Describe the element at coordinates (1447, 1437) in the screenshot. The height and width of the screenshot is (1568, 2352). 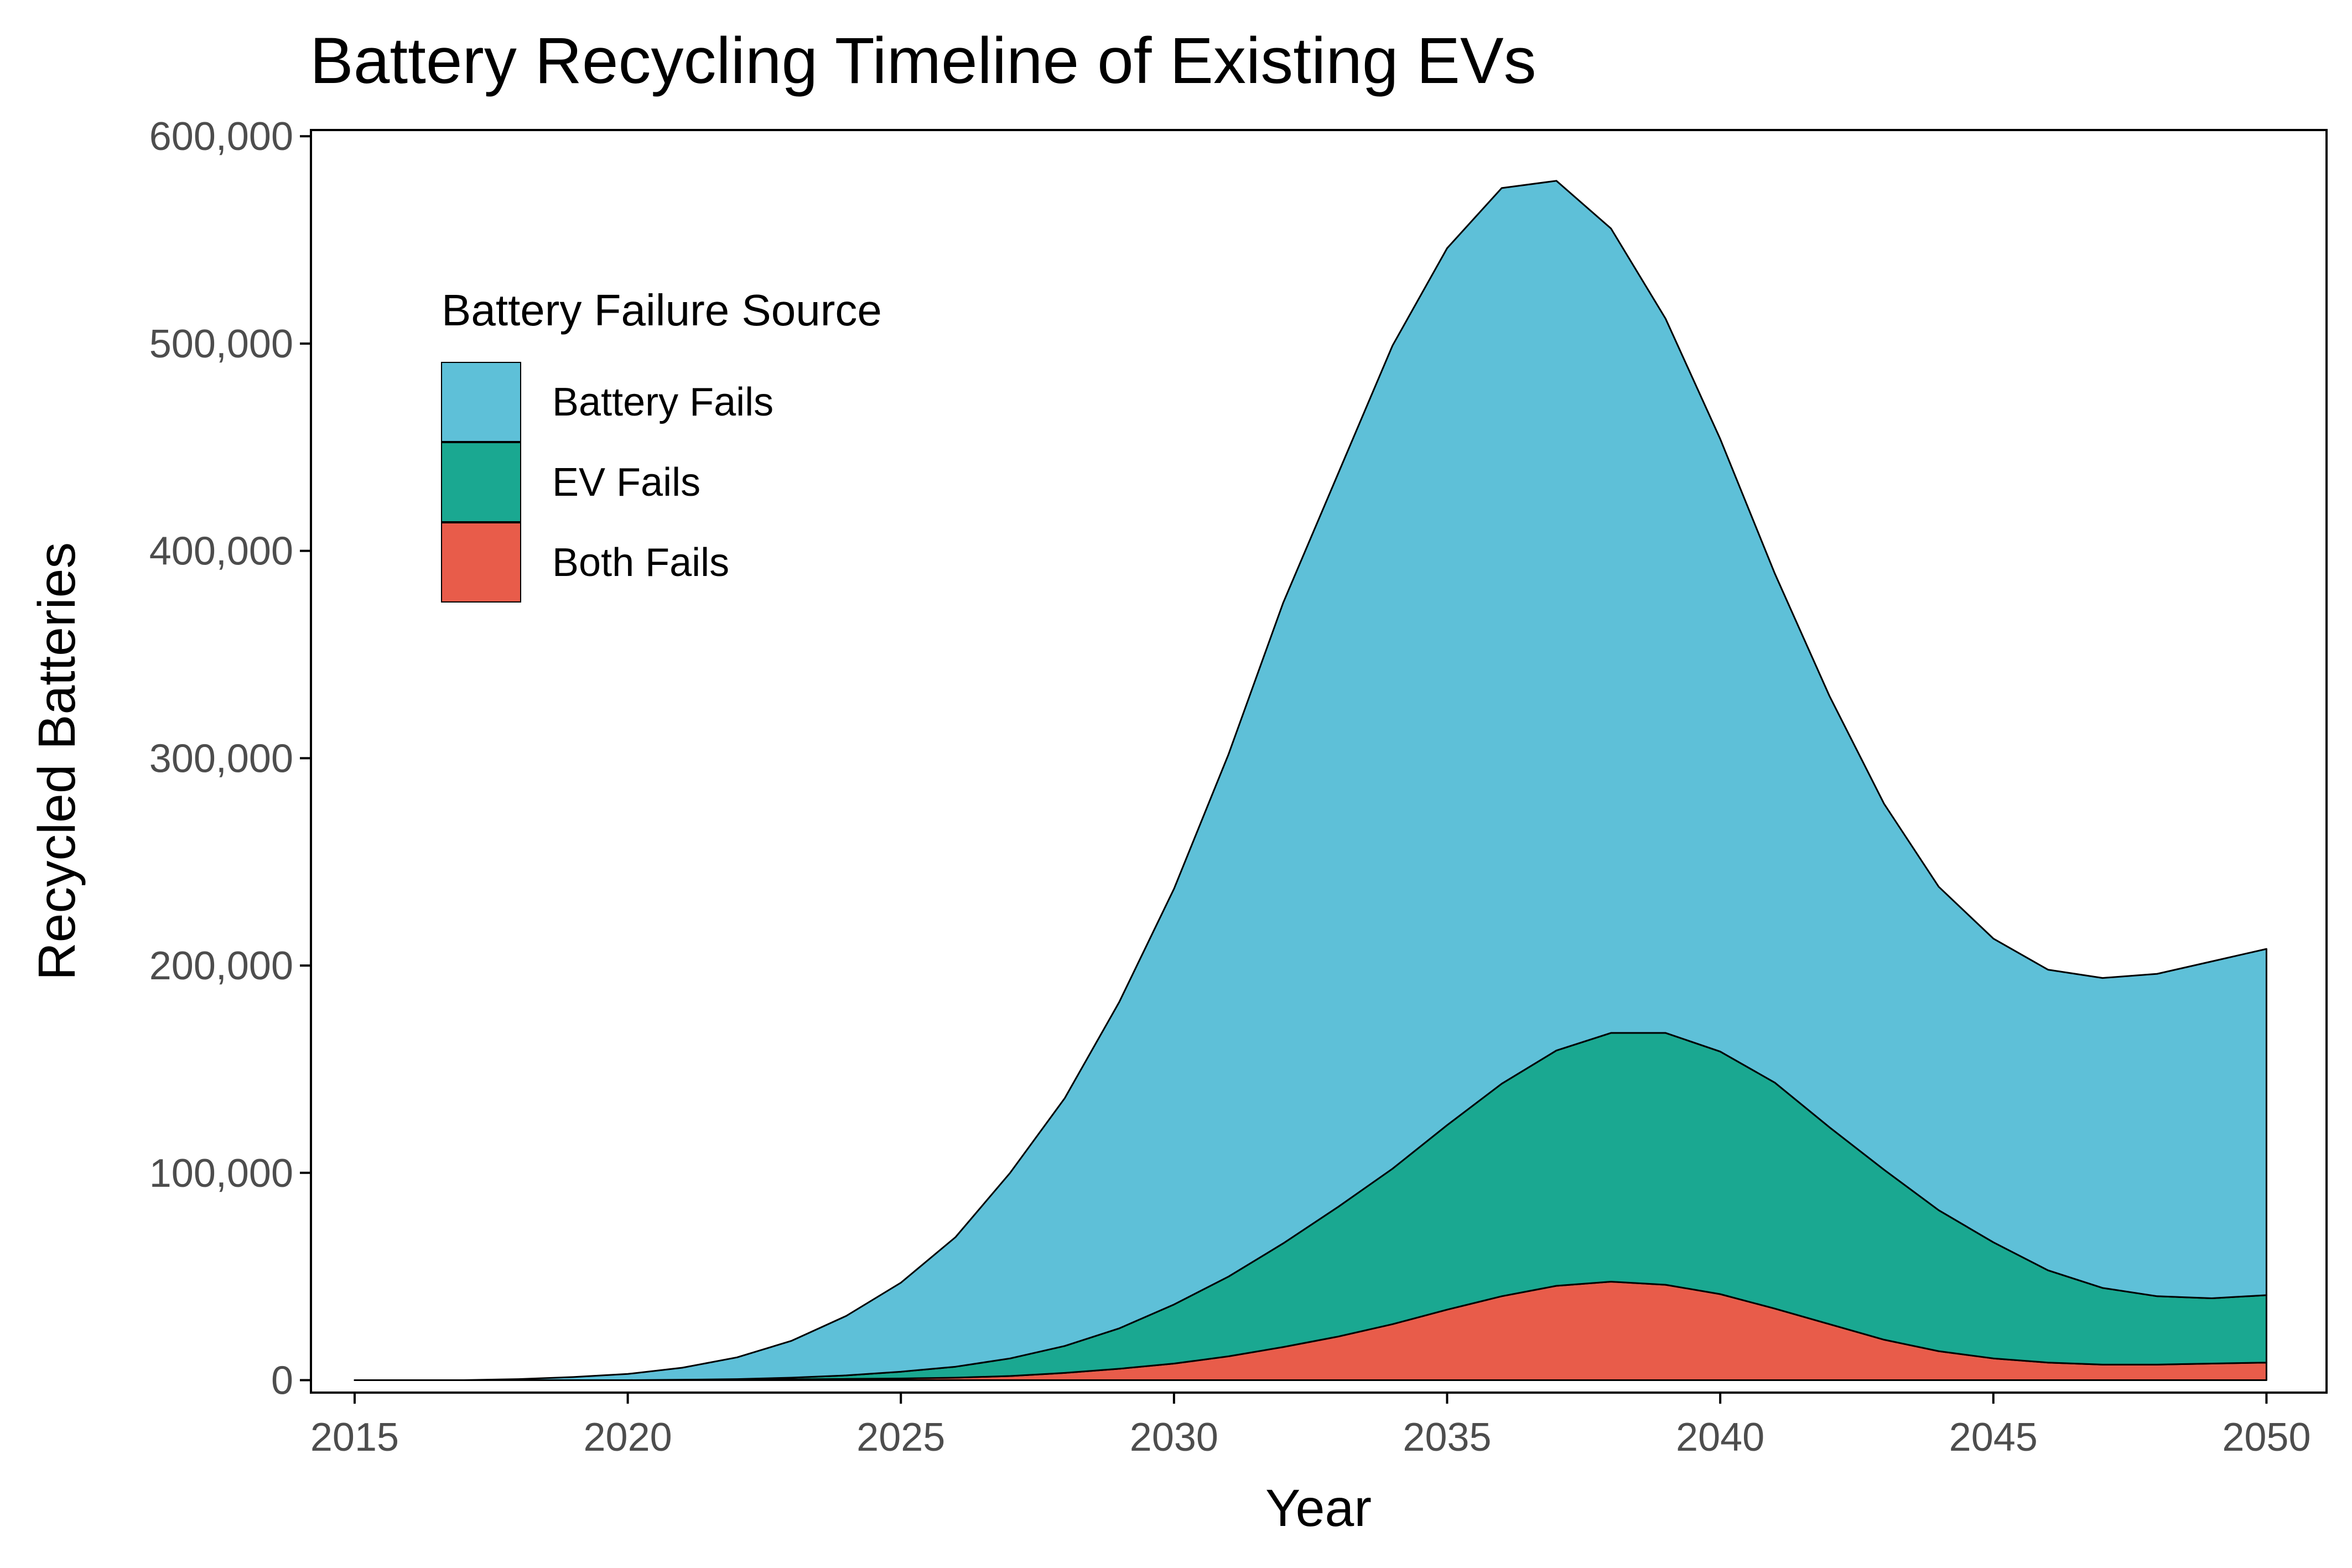
I see `x-tick-label: 2035` at that location.